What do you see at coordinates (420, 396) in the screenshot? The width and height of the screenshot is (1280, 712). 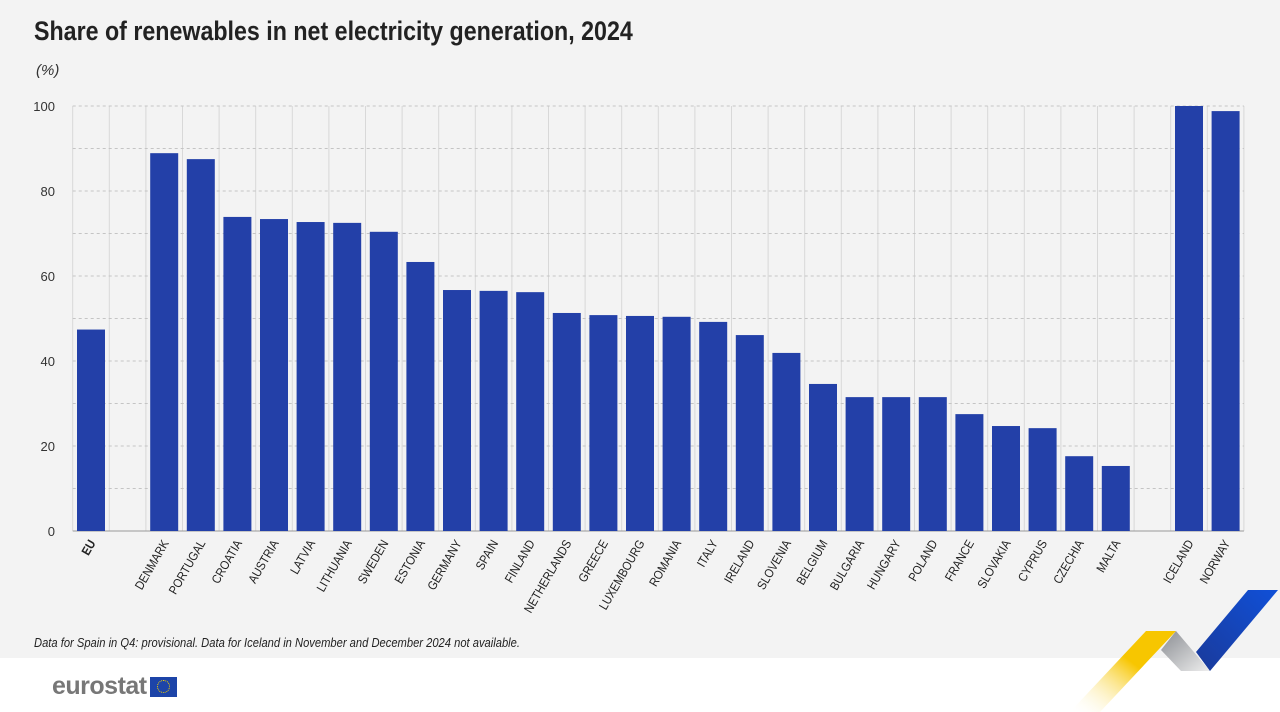 I see `bar-estonia` at bounding box center [420, 396].